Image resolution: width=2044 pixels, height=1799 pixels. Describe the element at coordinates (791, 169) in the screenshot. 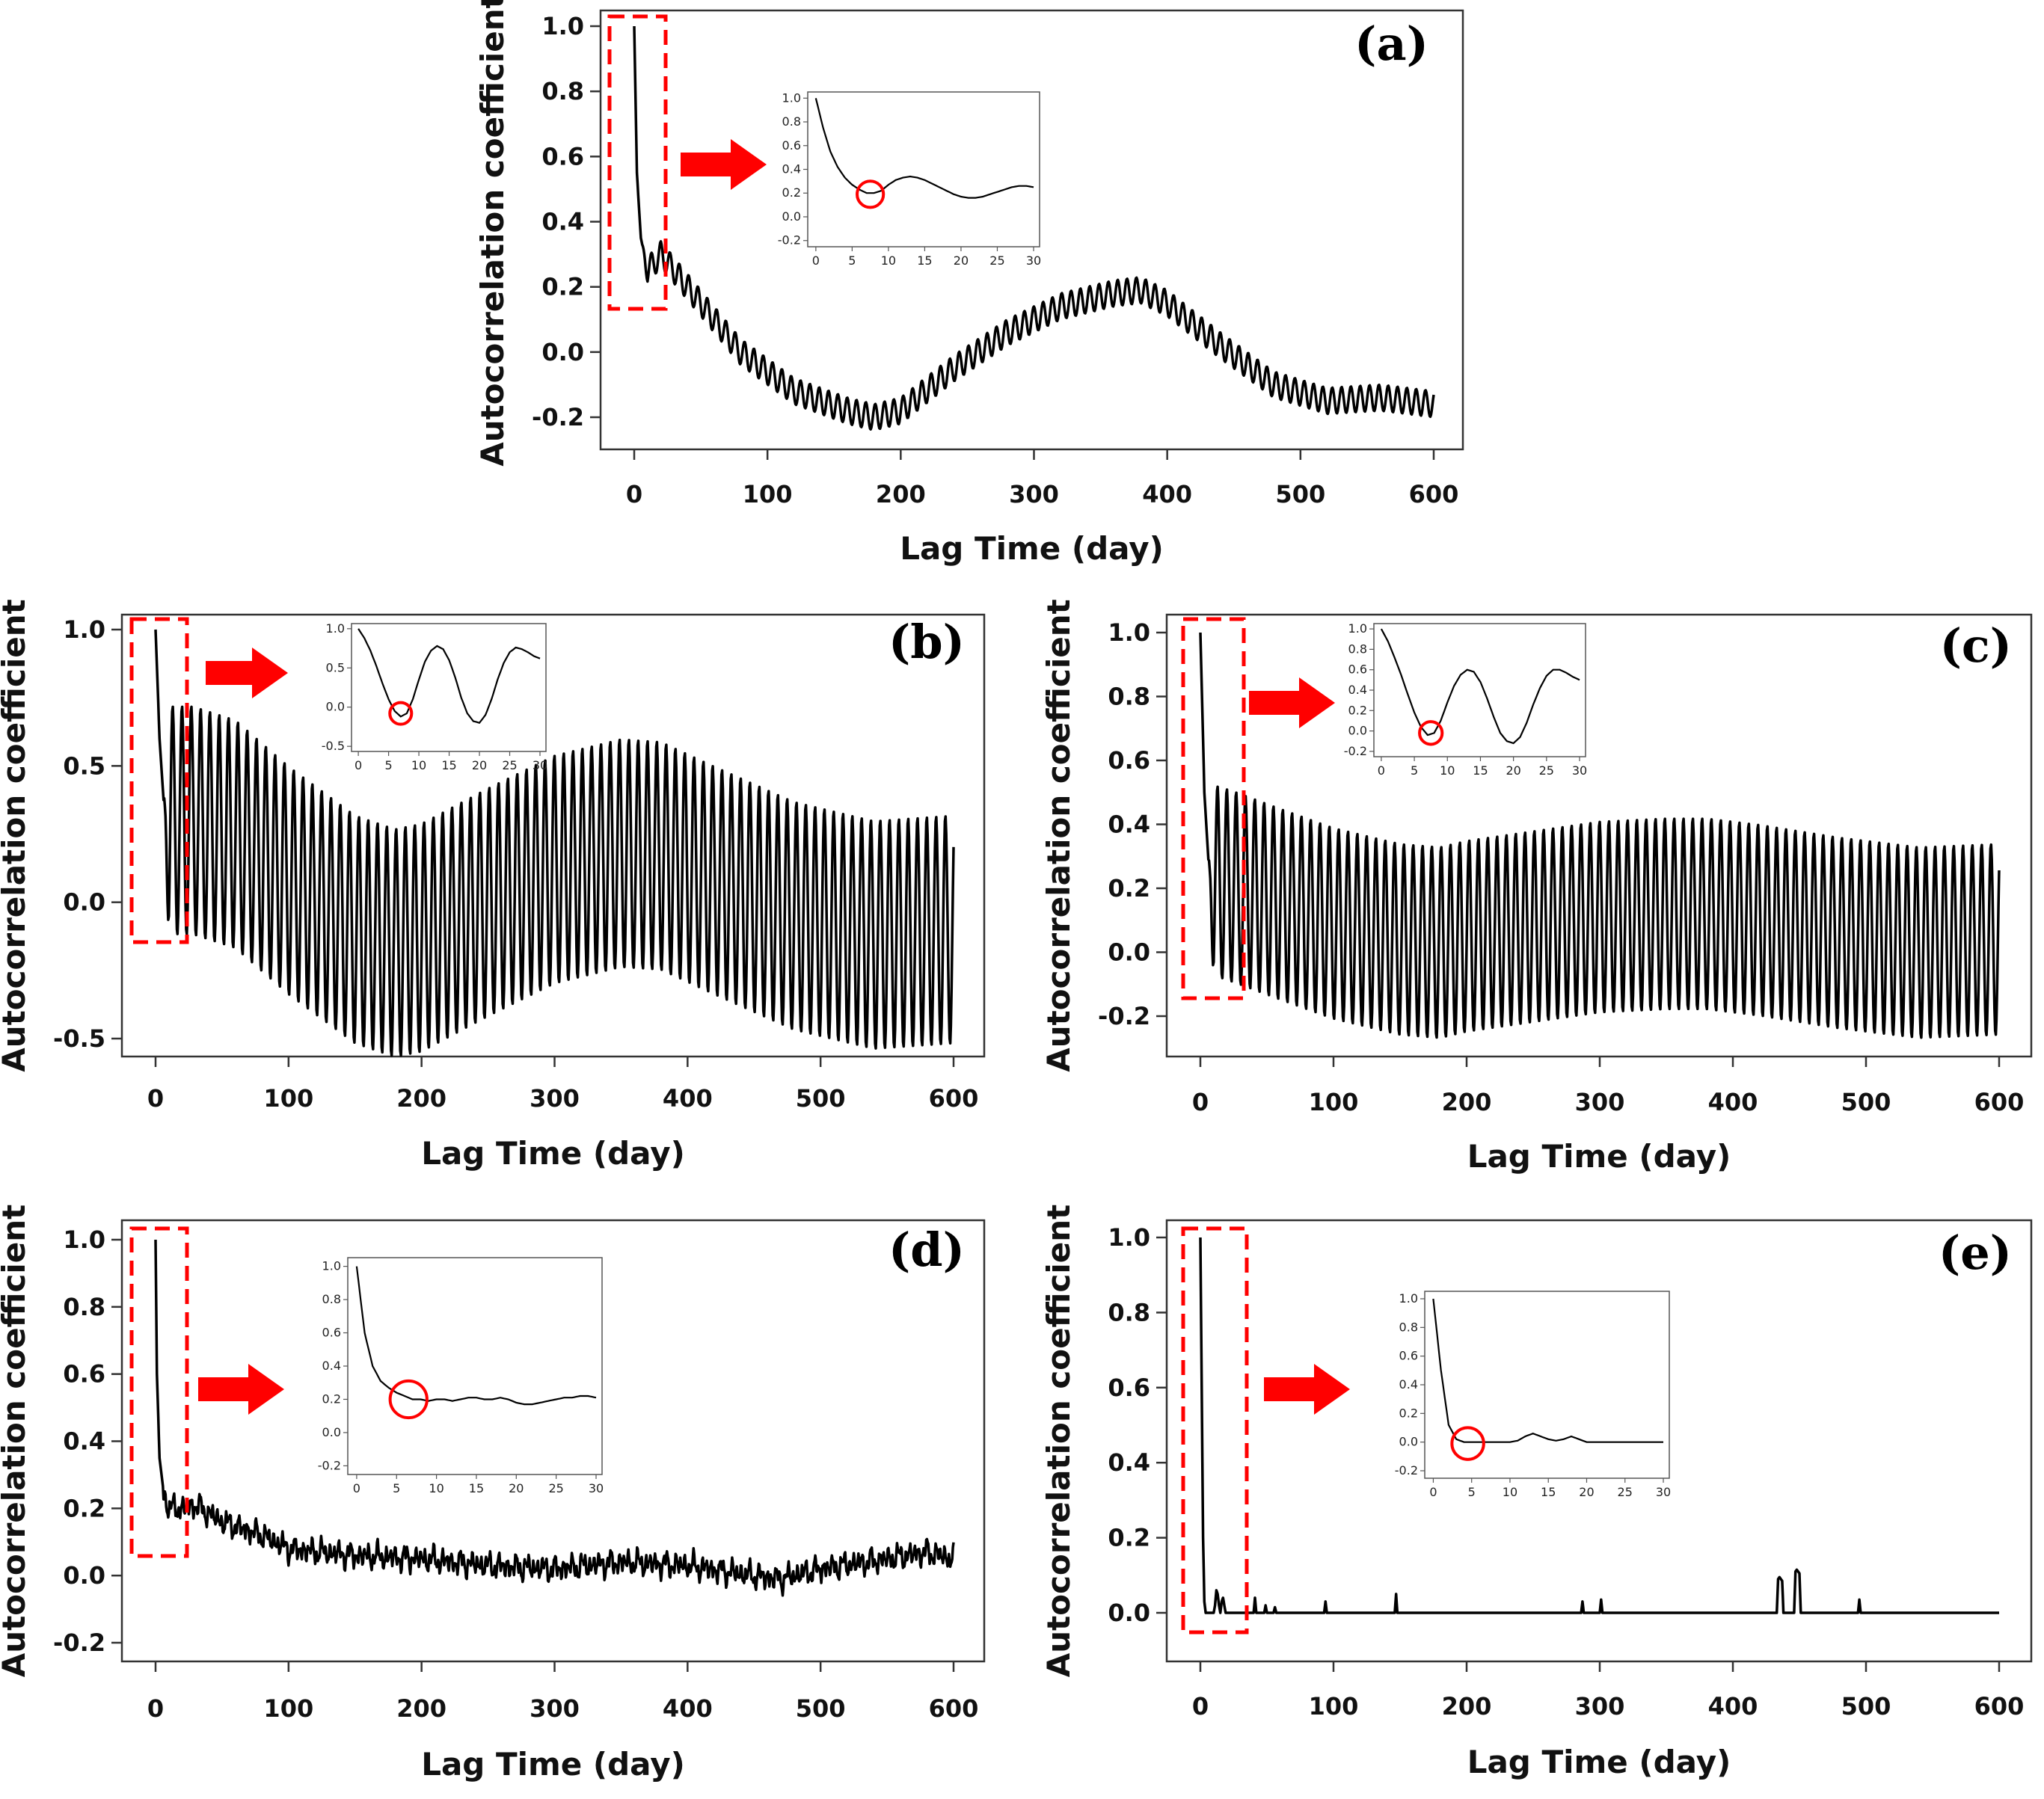

I see `inset-y-tick-label: 0.4` at that location.